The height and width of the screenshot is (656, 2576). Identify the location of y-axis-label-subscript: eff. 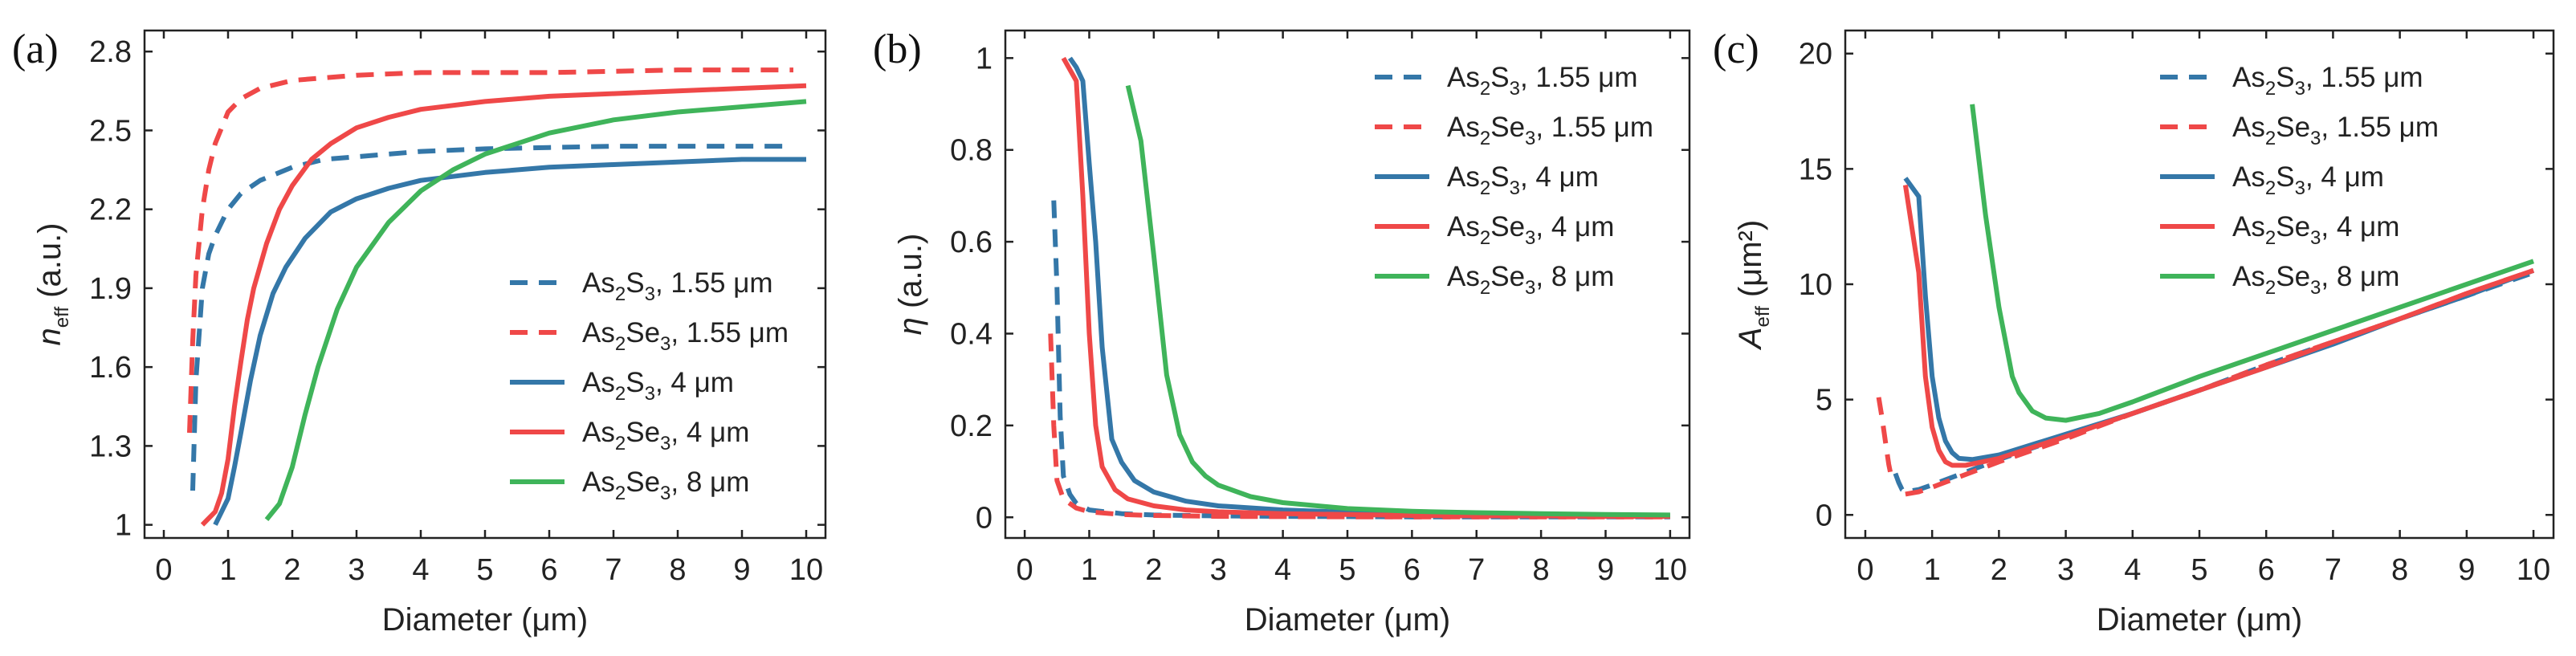
(1763, 317).